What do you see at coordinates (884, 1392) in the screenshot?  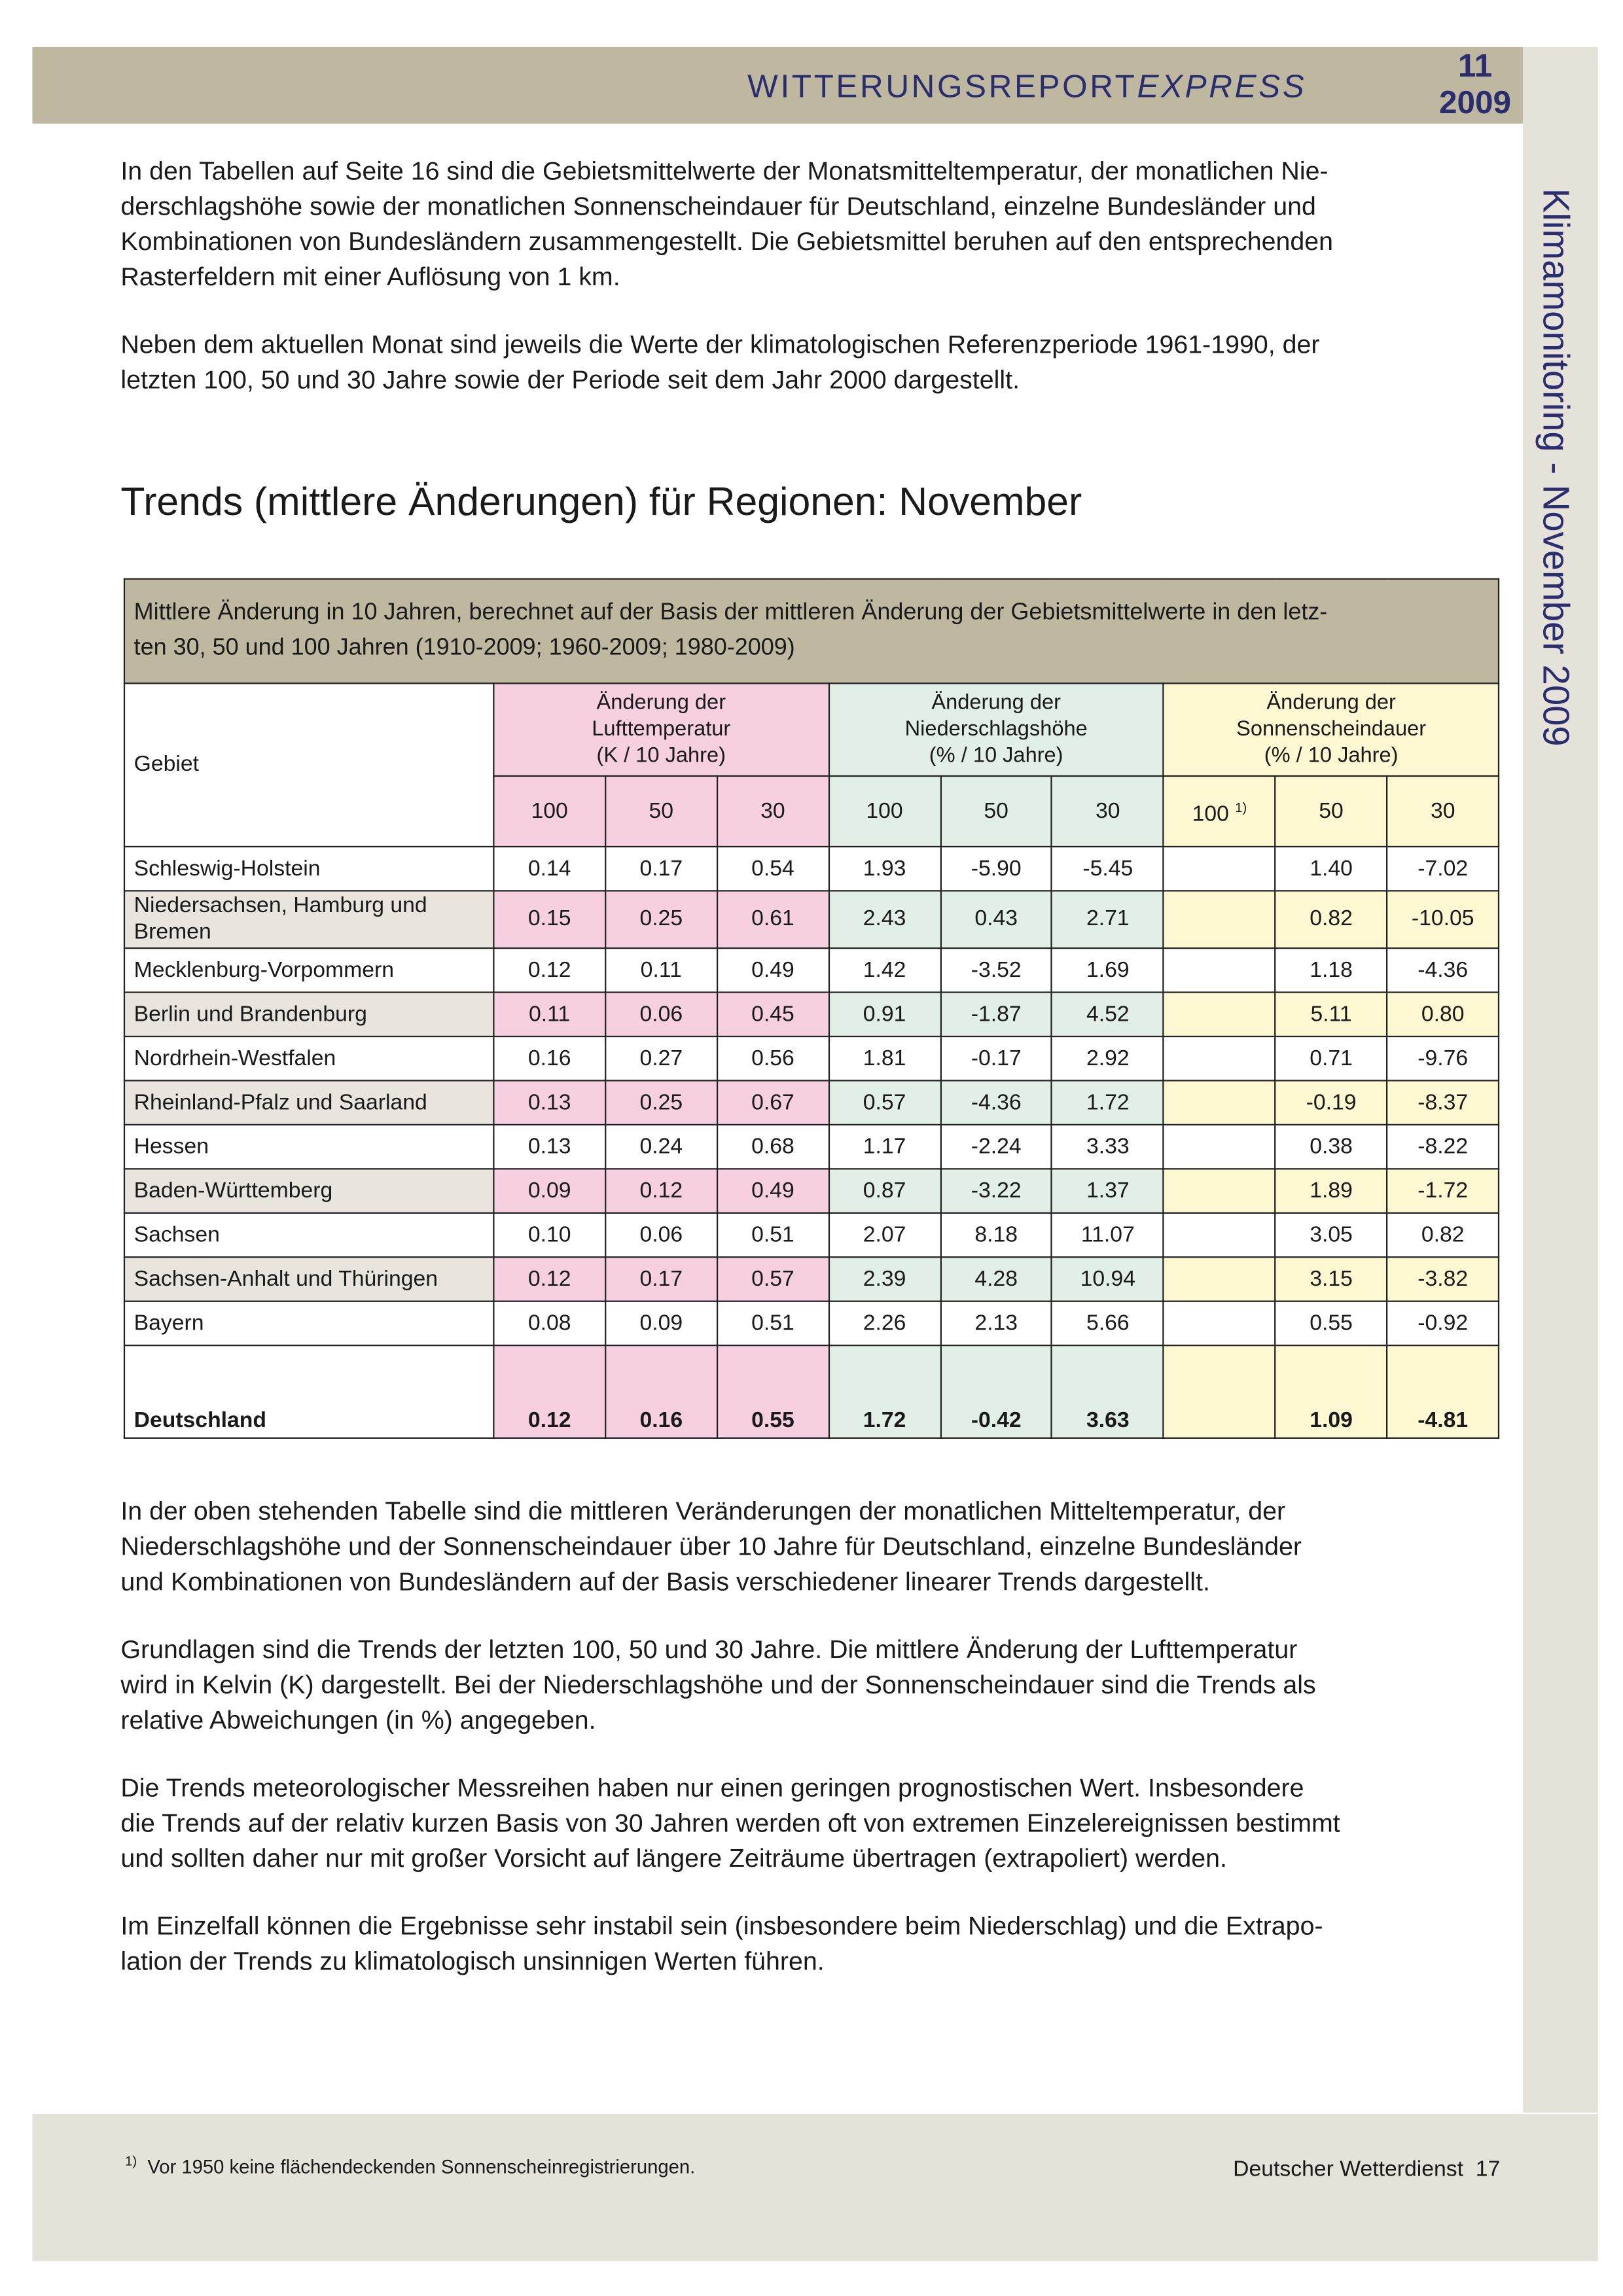 I see `precip-value: 1.72` at bounding box center [884, 1392].